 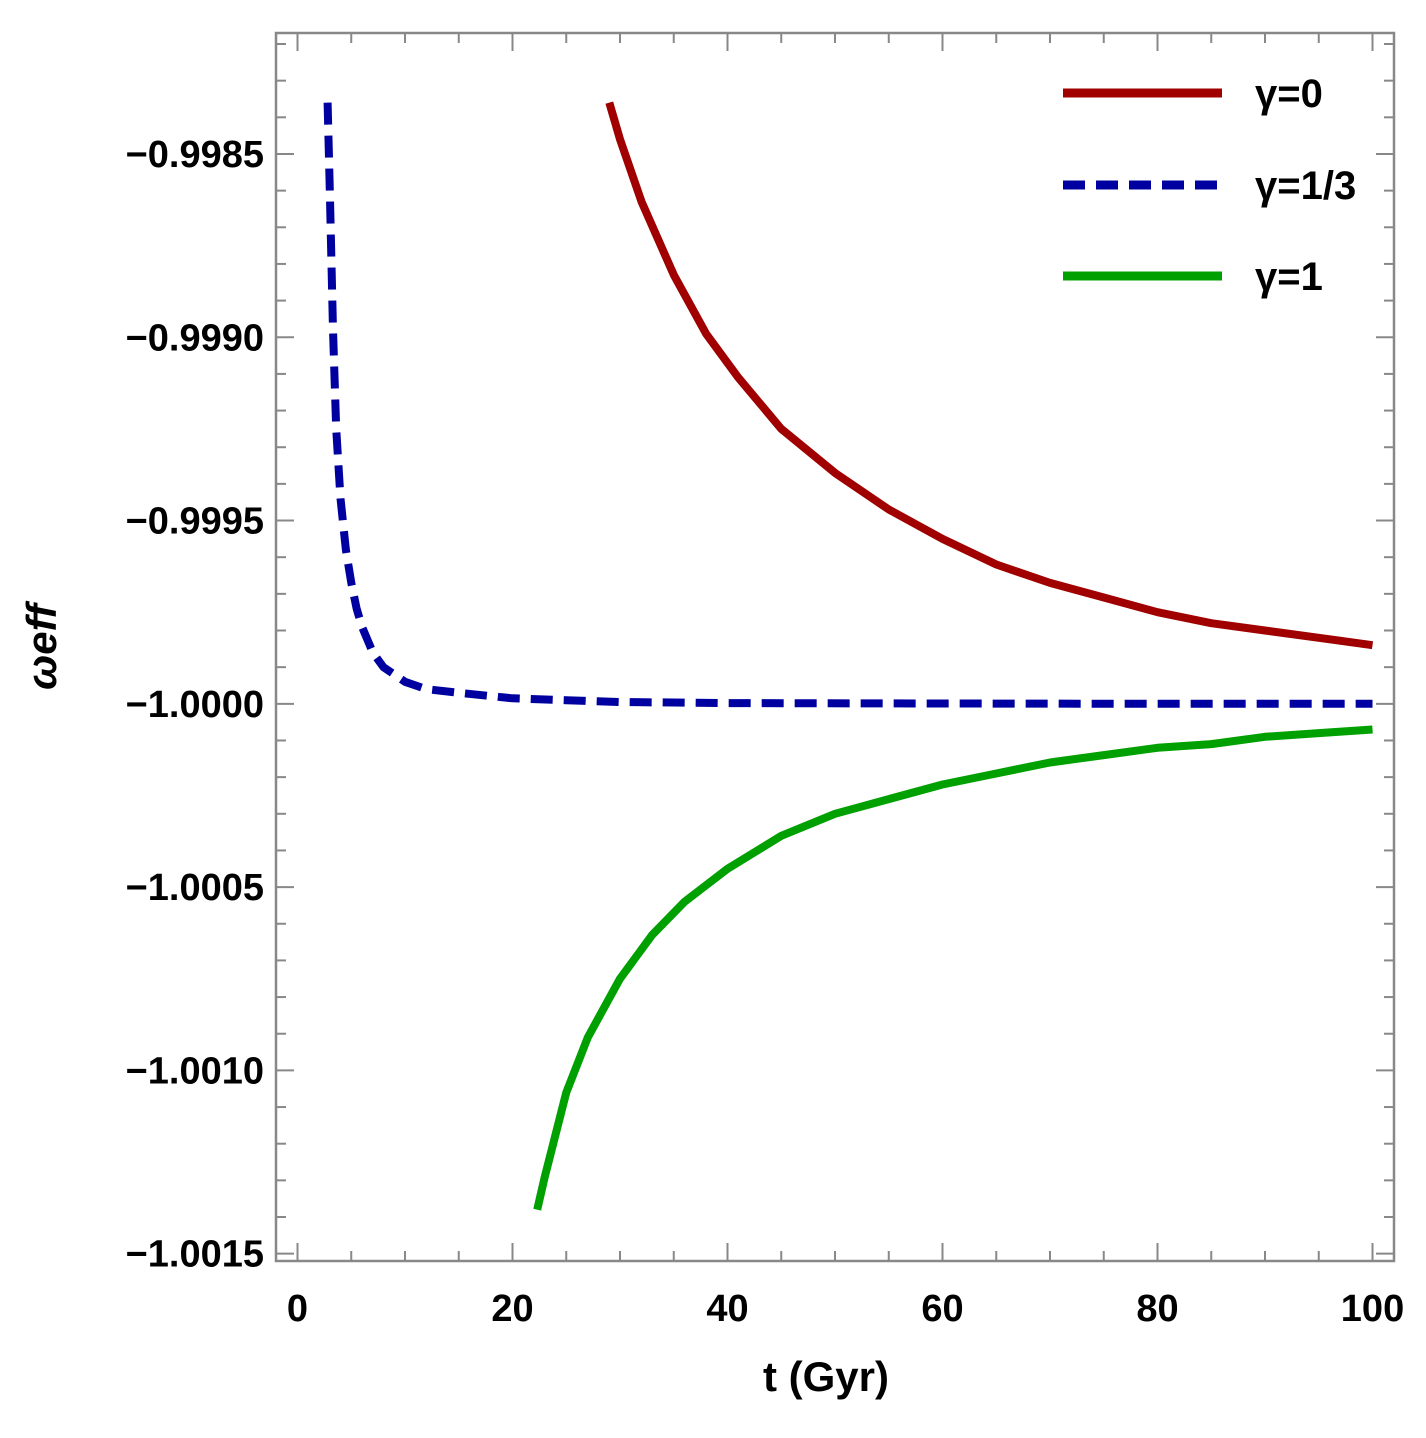 What do you see at coordinates (195, 155) in the screenshot?
I see `y-tick-label: −0.9985` at bounding box center [195, 155].